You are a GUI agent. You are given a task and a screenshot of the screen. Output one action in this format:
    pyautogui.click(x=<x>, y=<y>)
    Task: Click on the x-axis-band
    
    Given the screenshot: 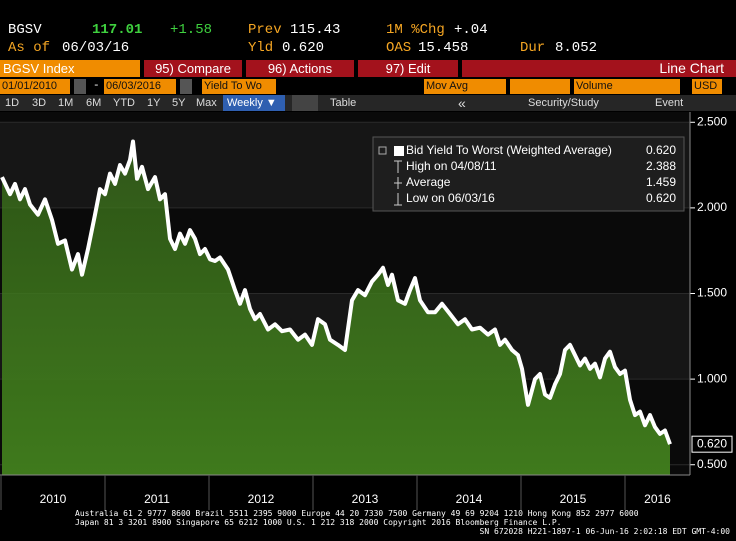 What is the action you would take?
    pyautogui.click(x=345, y=491)
    